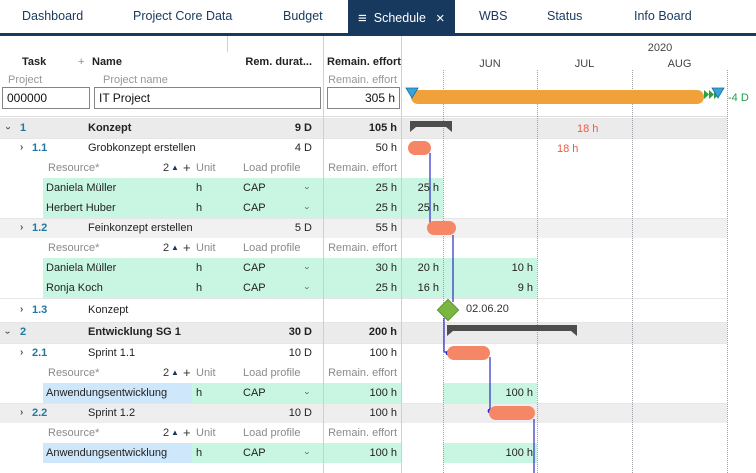  I want to click on task-duration: 4 D, so click(303, 148).